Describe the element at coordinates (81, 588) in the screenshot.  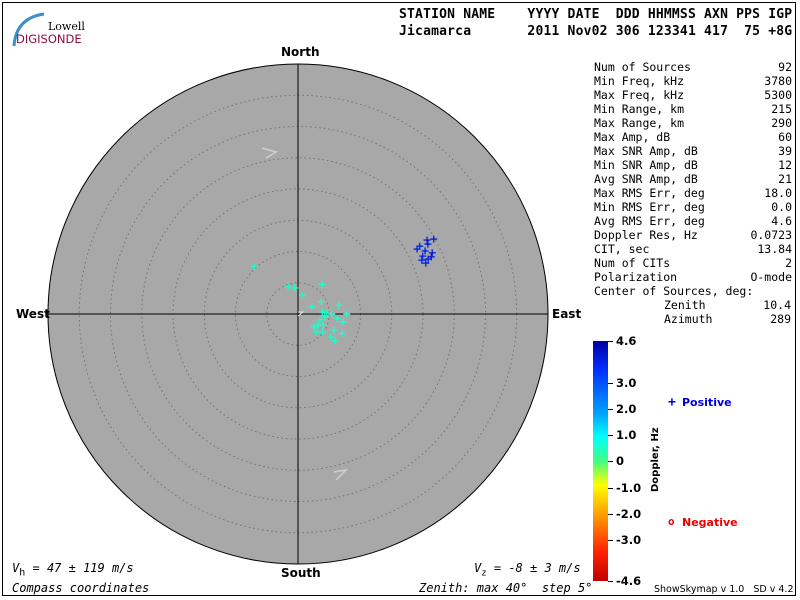
I see `coords-label: Compass coordinates` at that location.